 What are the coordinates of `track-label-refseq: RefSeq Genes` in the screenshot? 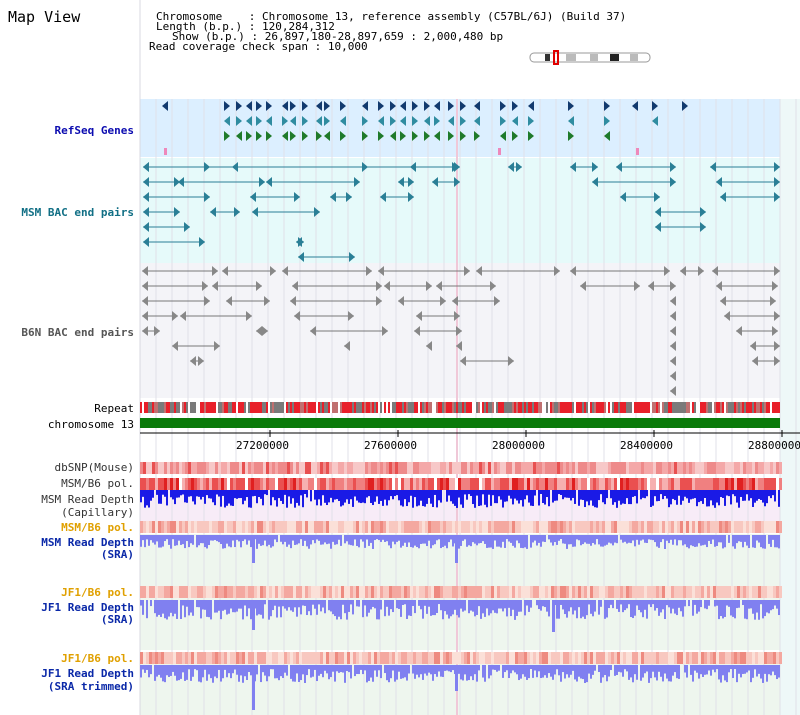 It's located at (94, 130).